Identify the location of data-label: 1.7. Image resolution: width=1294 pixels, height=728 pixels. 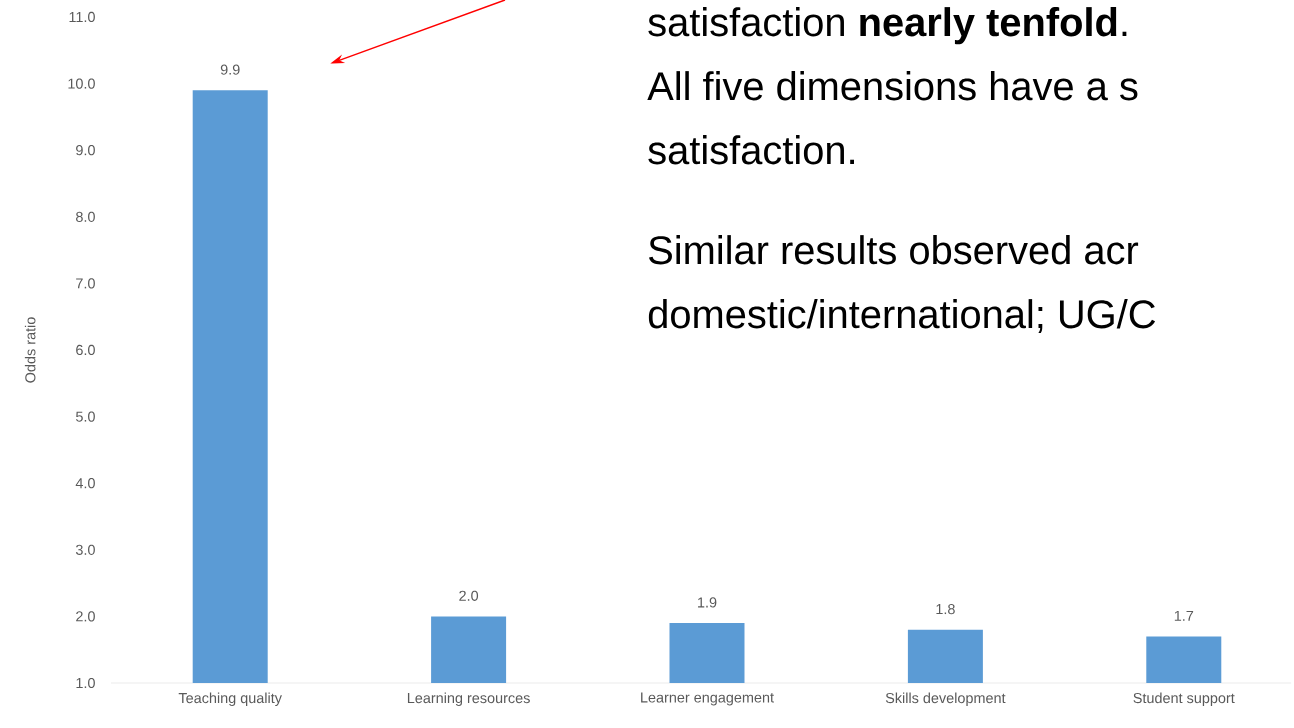
(1184, 615).